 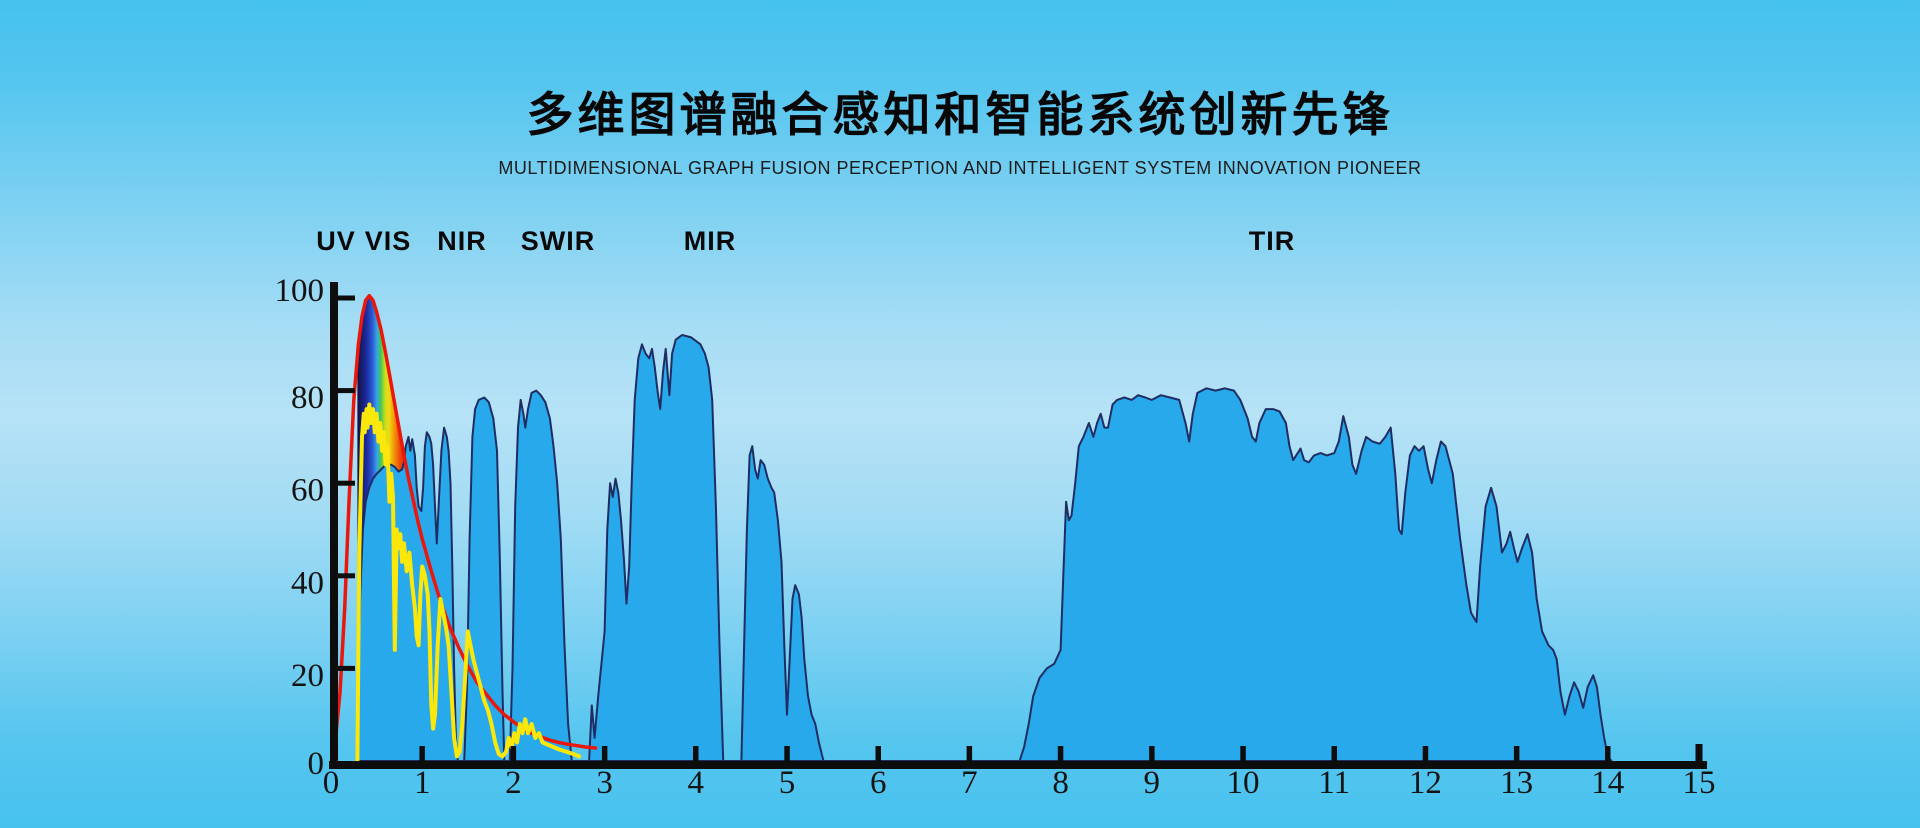 I want to click on svg-text: 8, so click(x=1060, y=783).